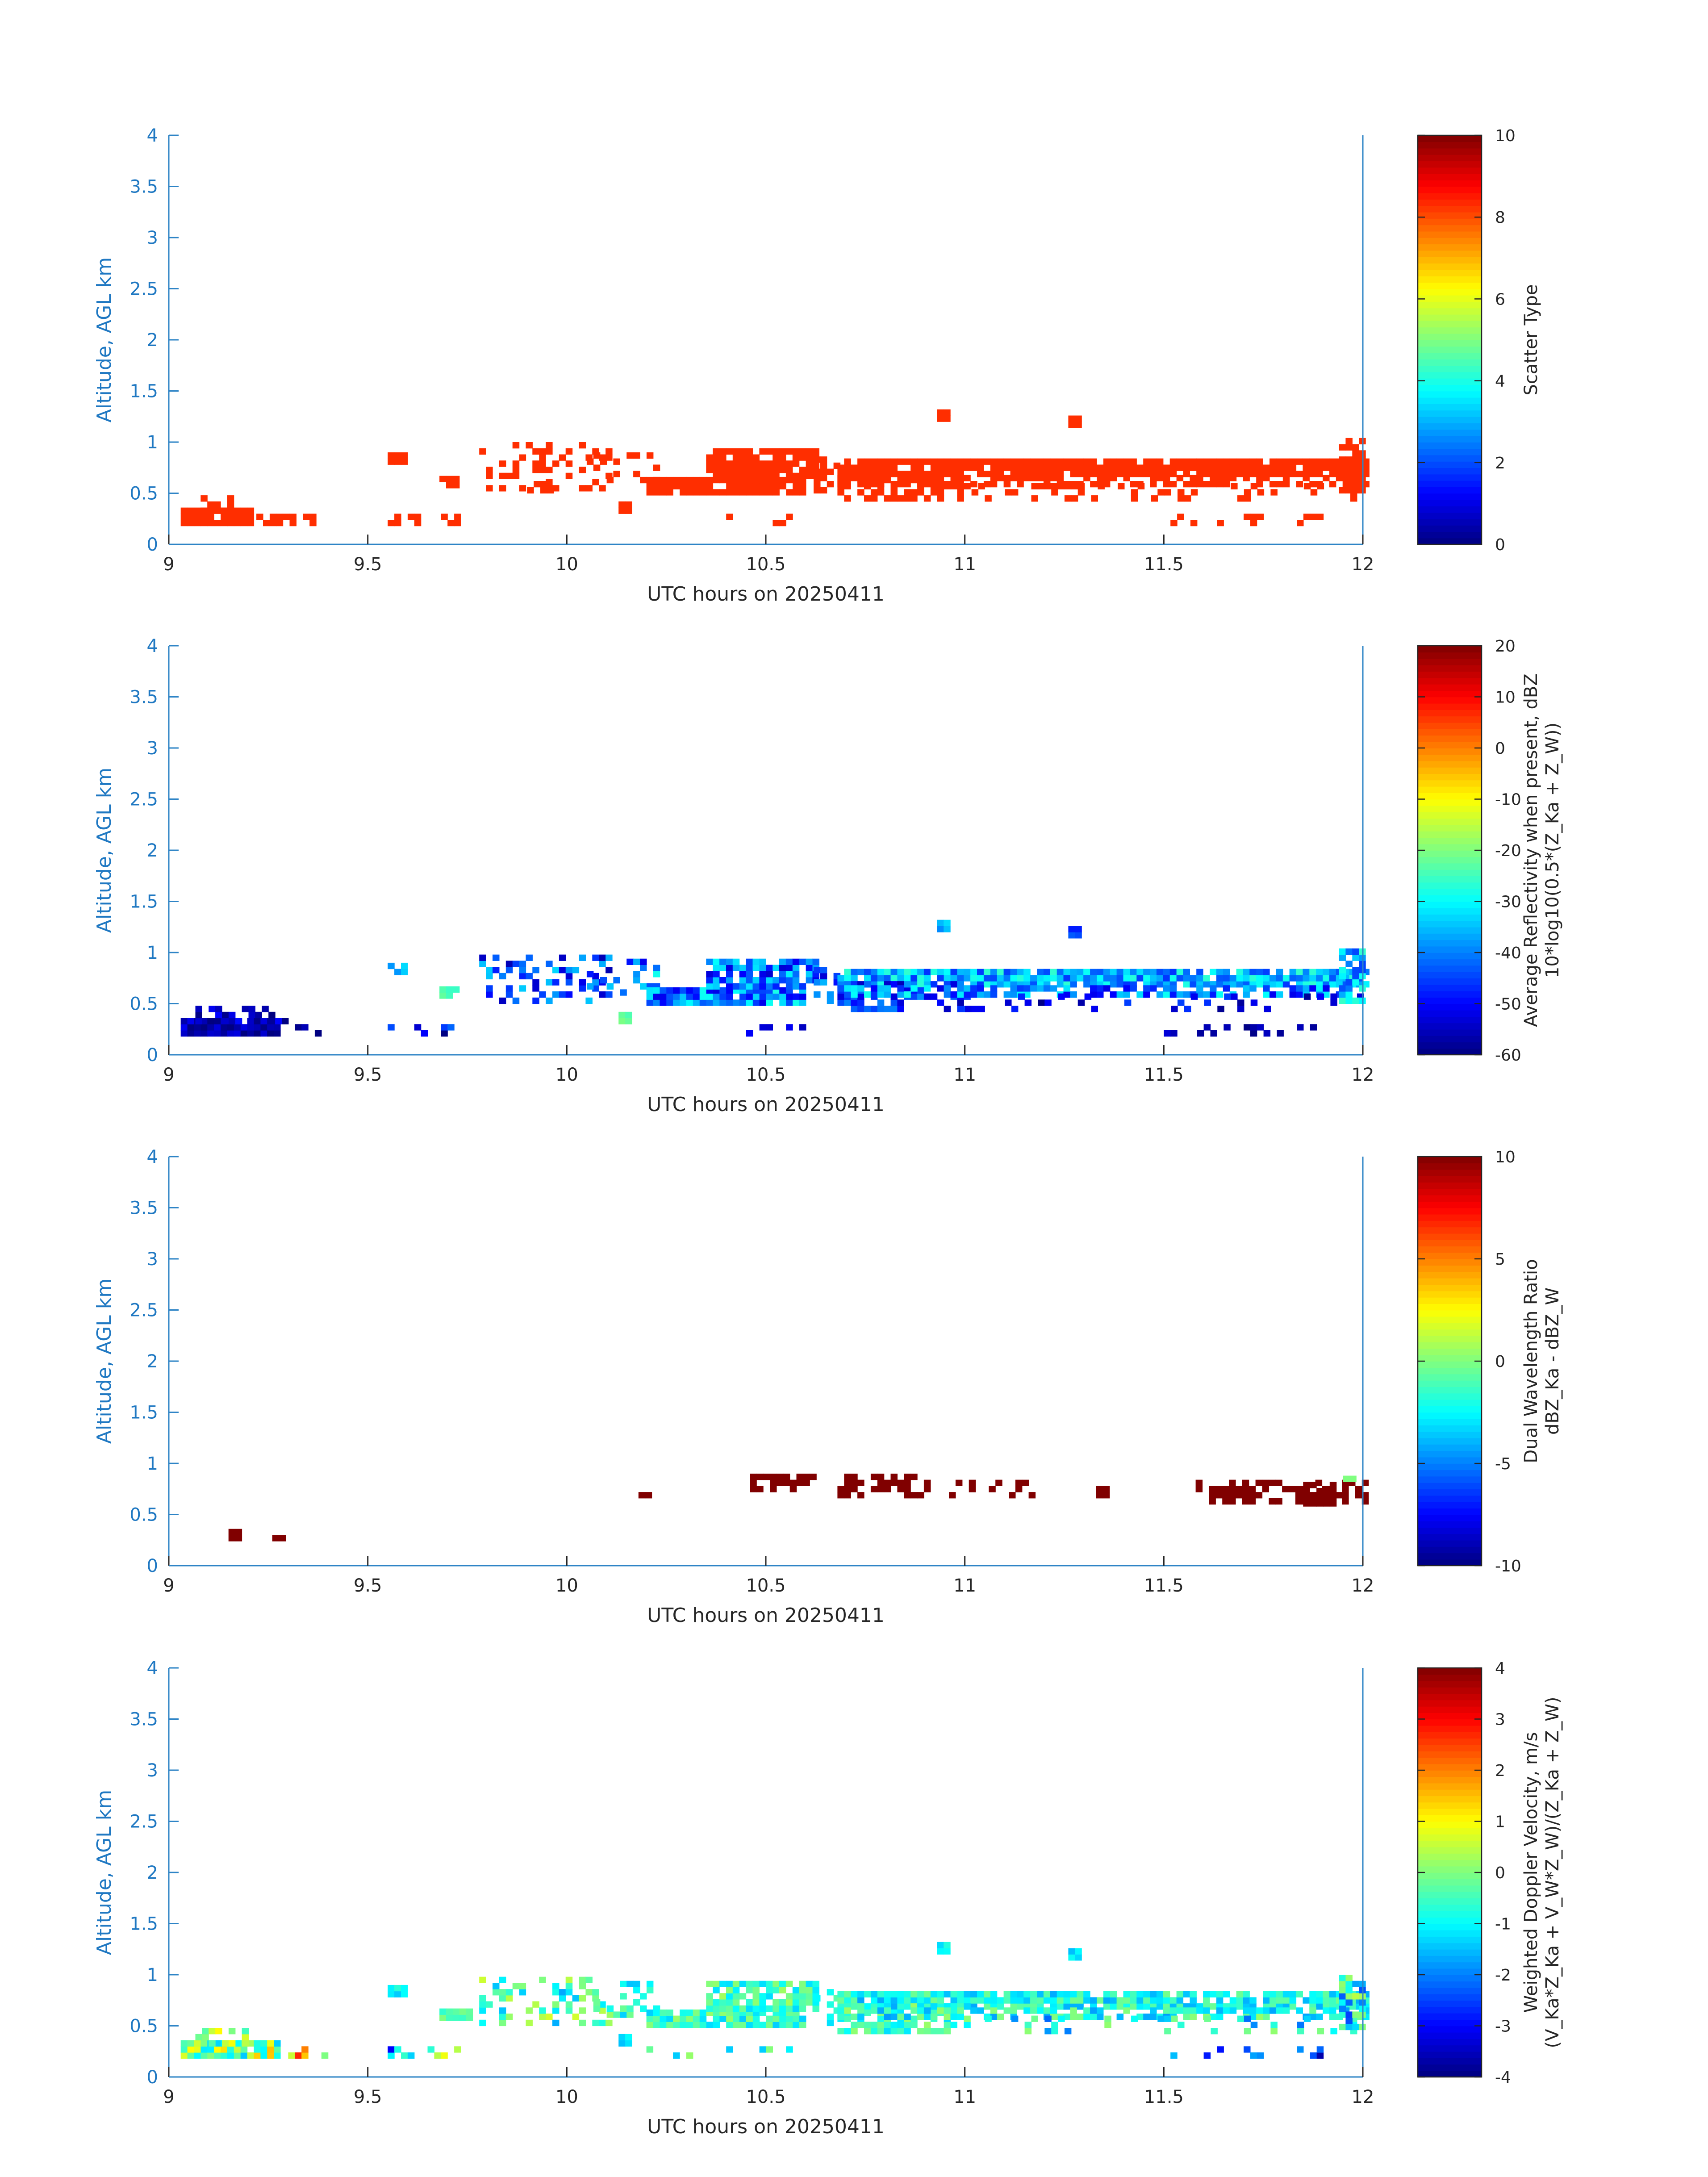 This screenshot has width=1708, height=2177. Describe the element at coordinates (104, 1872) in the screenshot. I see `y-axis-label: Altitude, AGL km` at that location.